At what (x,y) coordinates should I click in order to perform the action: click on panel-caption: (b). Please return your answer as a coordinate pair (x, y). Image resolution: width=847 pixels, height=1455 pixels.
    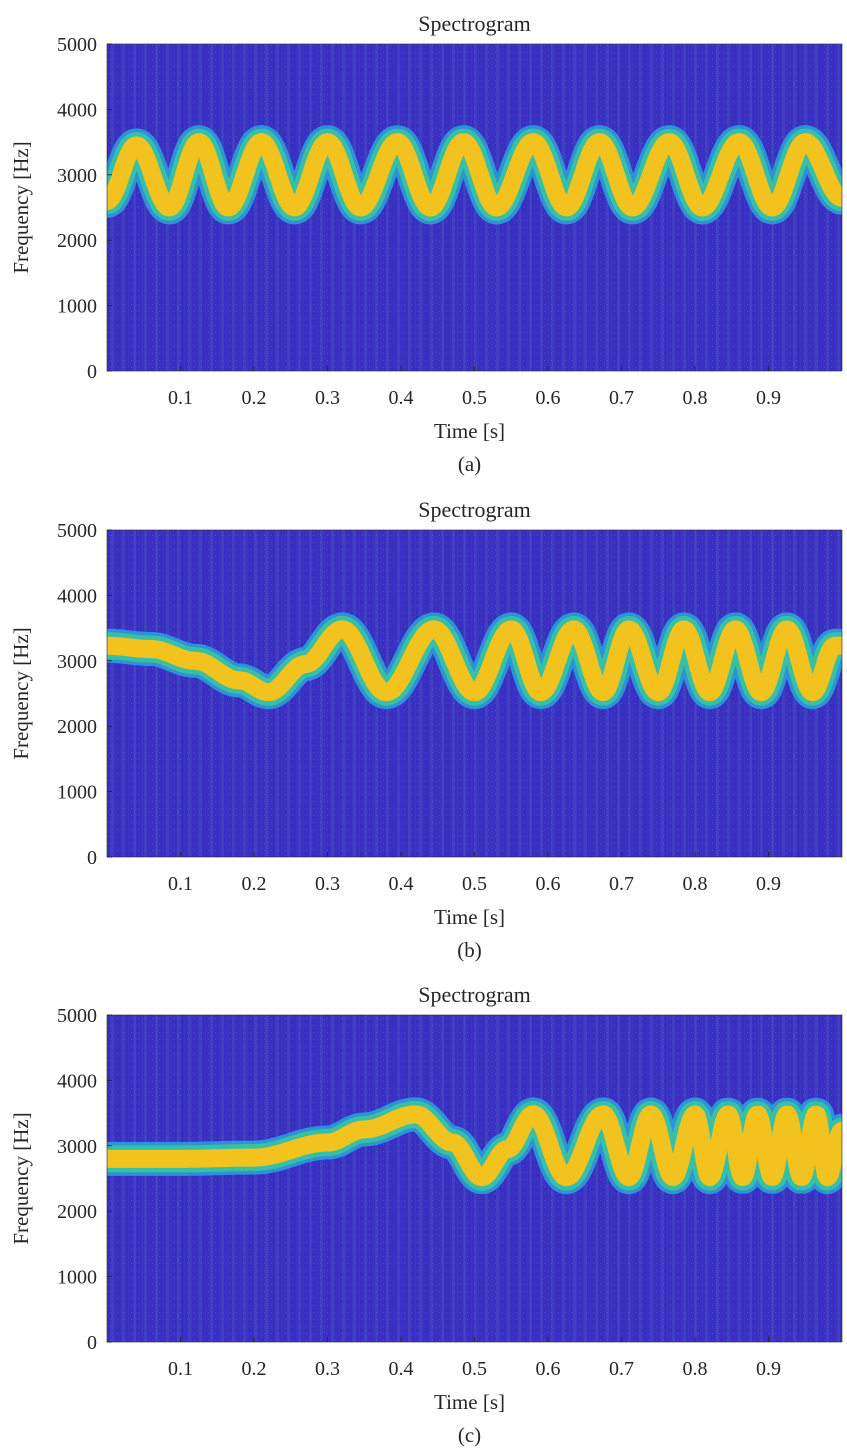
    Looking at the image, I should click on (469, 950).